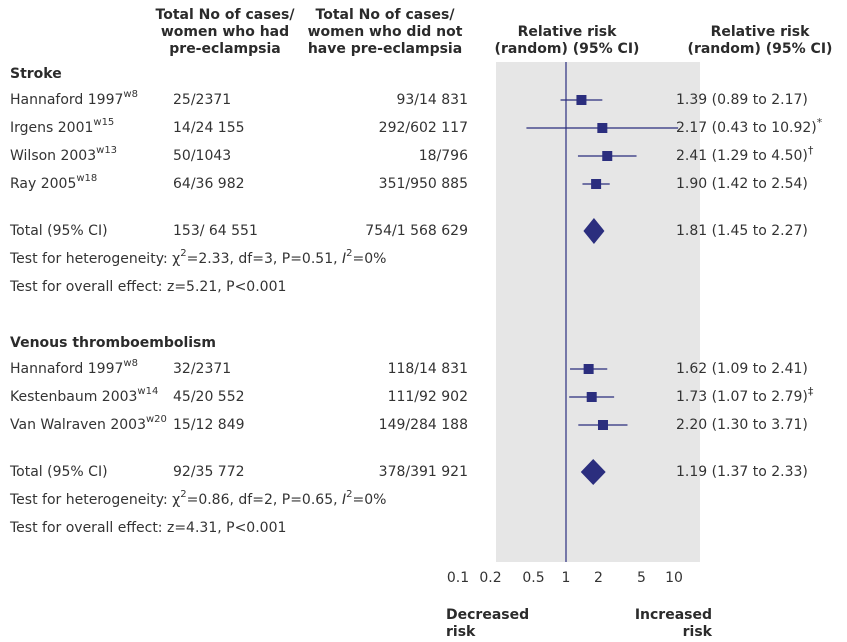 This screenshot has height=642, width=847. I want to click on rr-label-text: 1.81 (1.45 to 2.27), so click(742, 231).